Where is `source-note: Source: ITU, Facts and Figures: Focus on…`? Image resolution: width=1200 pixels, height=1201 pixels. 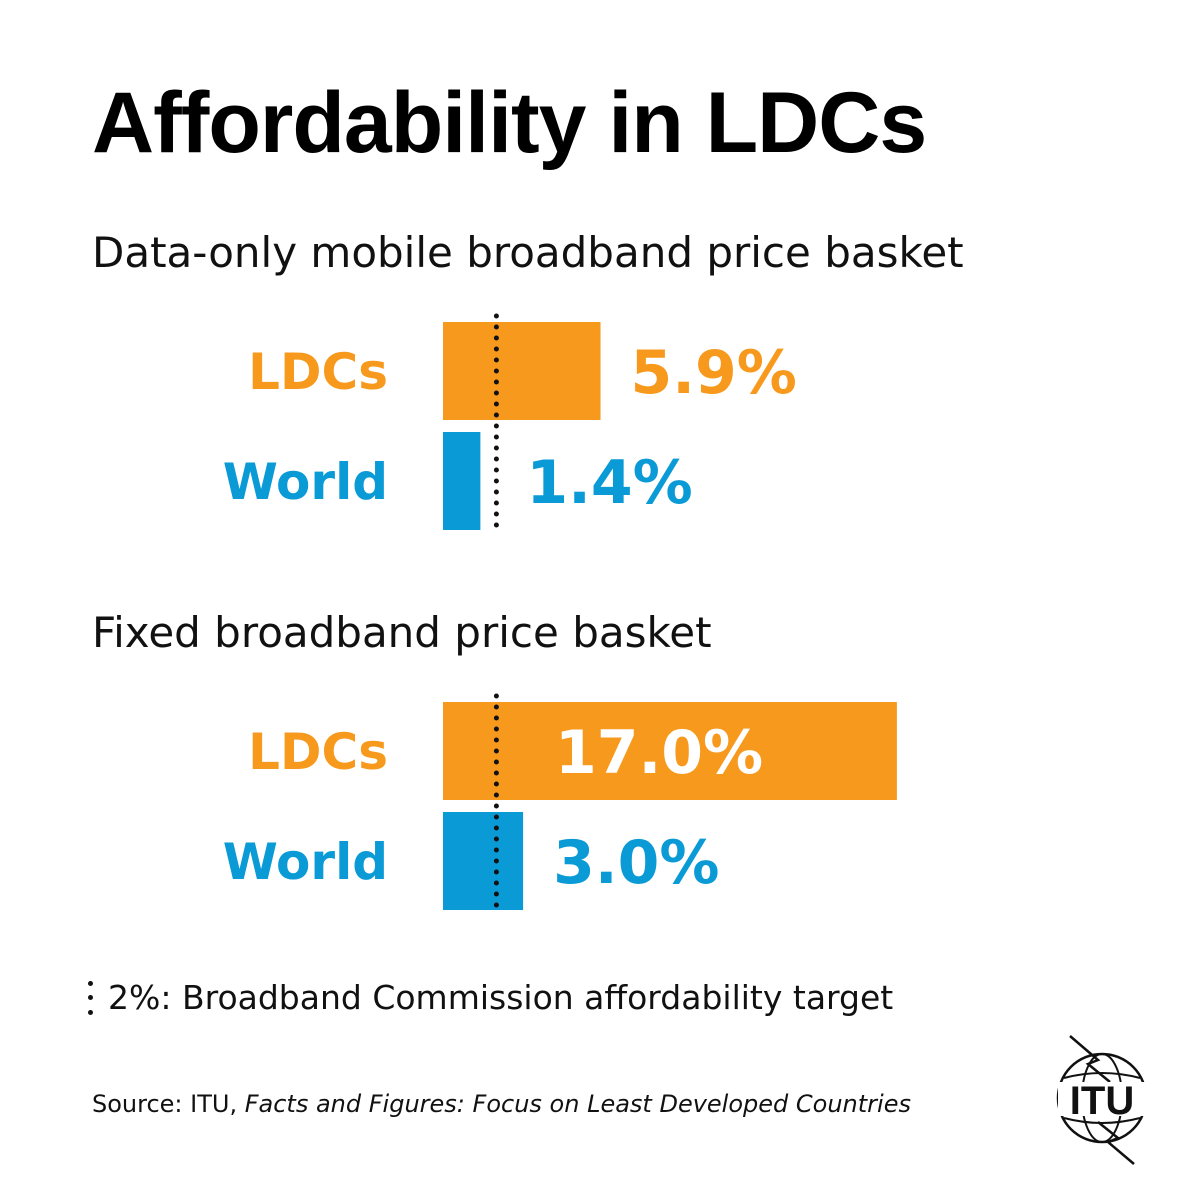
source-note: Source: ITU, Facts and Figures: Focus on… is located at coordinates (501, 1104).